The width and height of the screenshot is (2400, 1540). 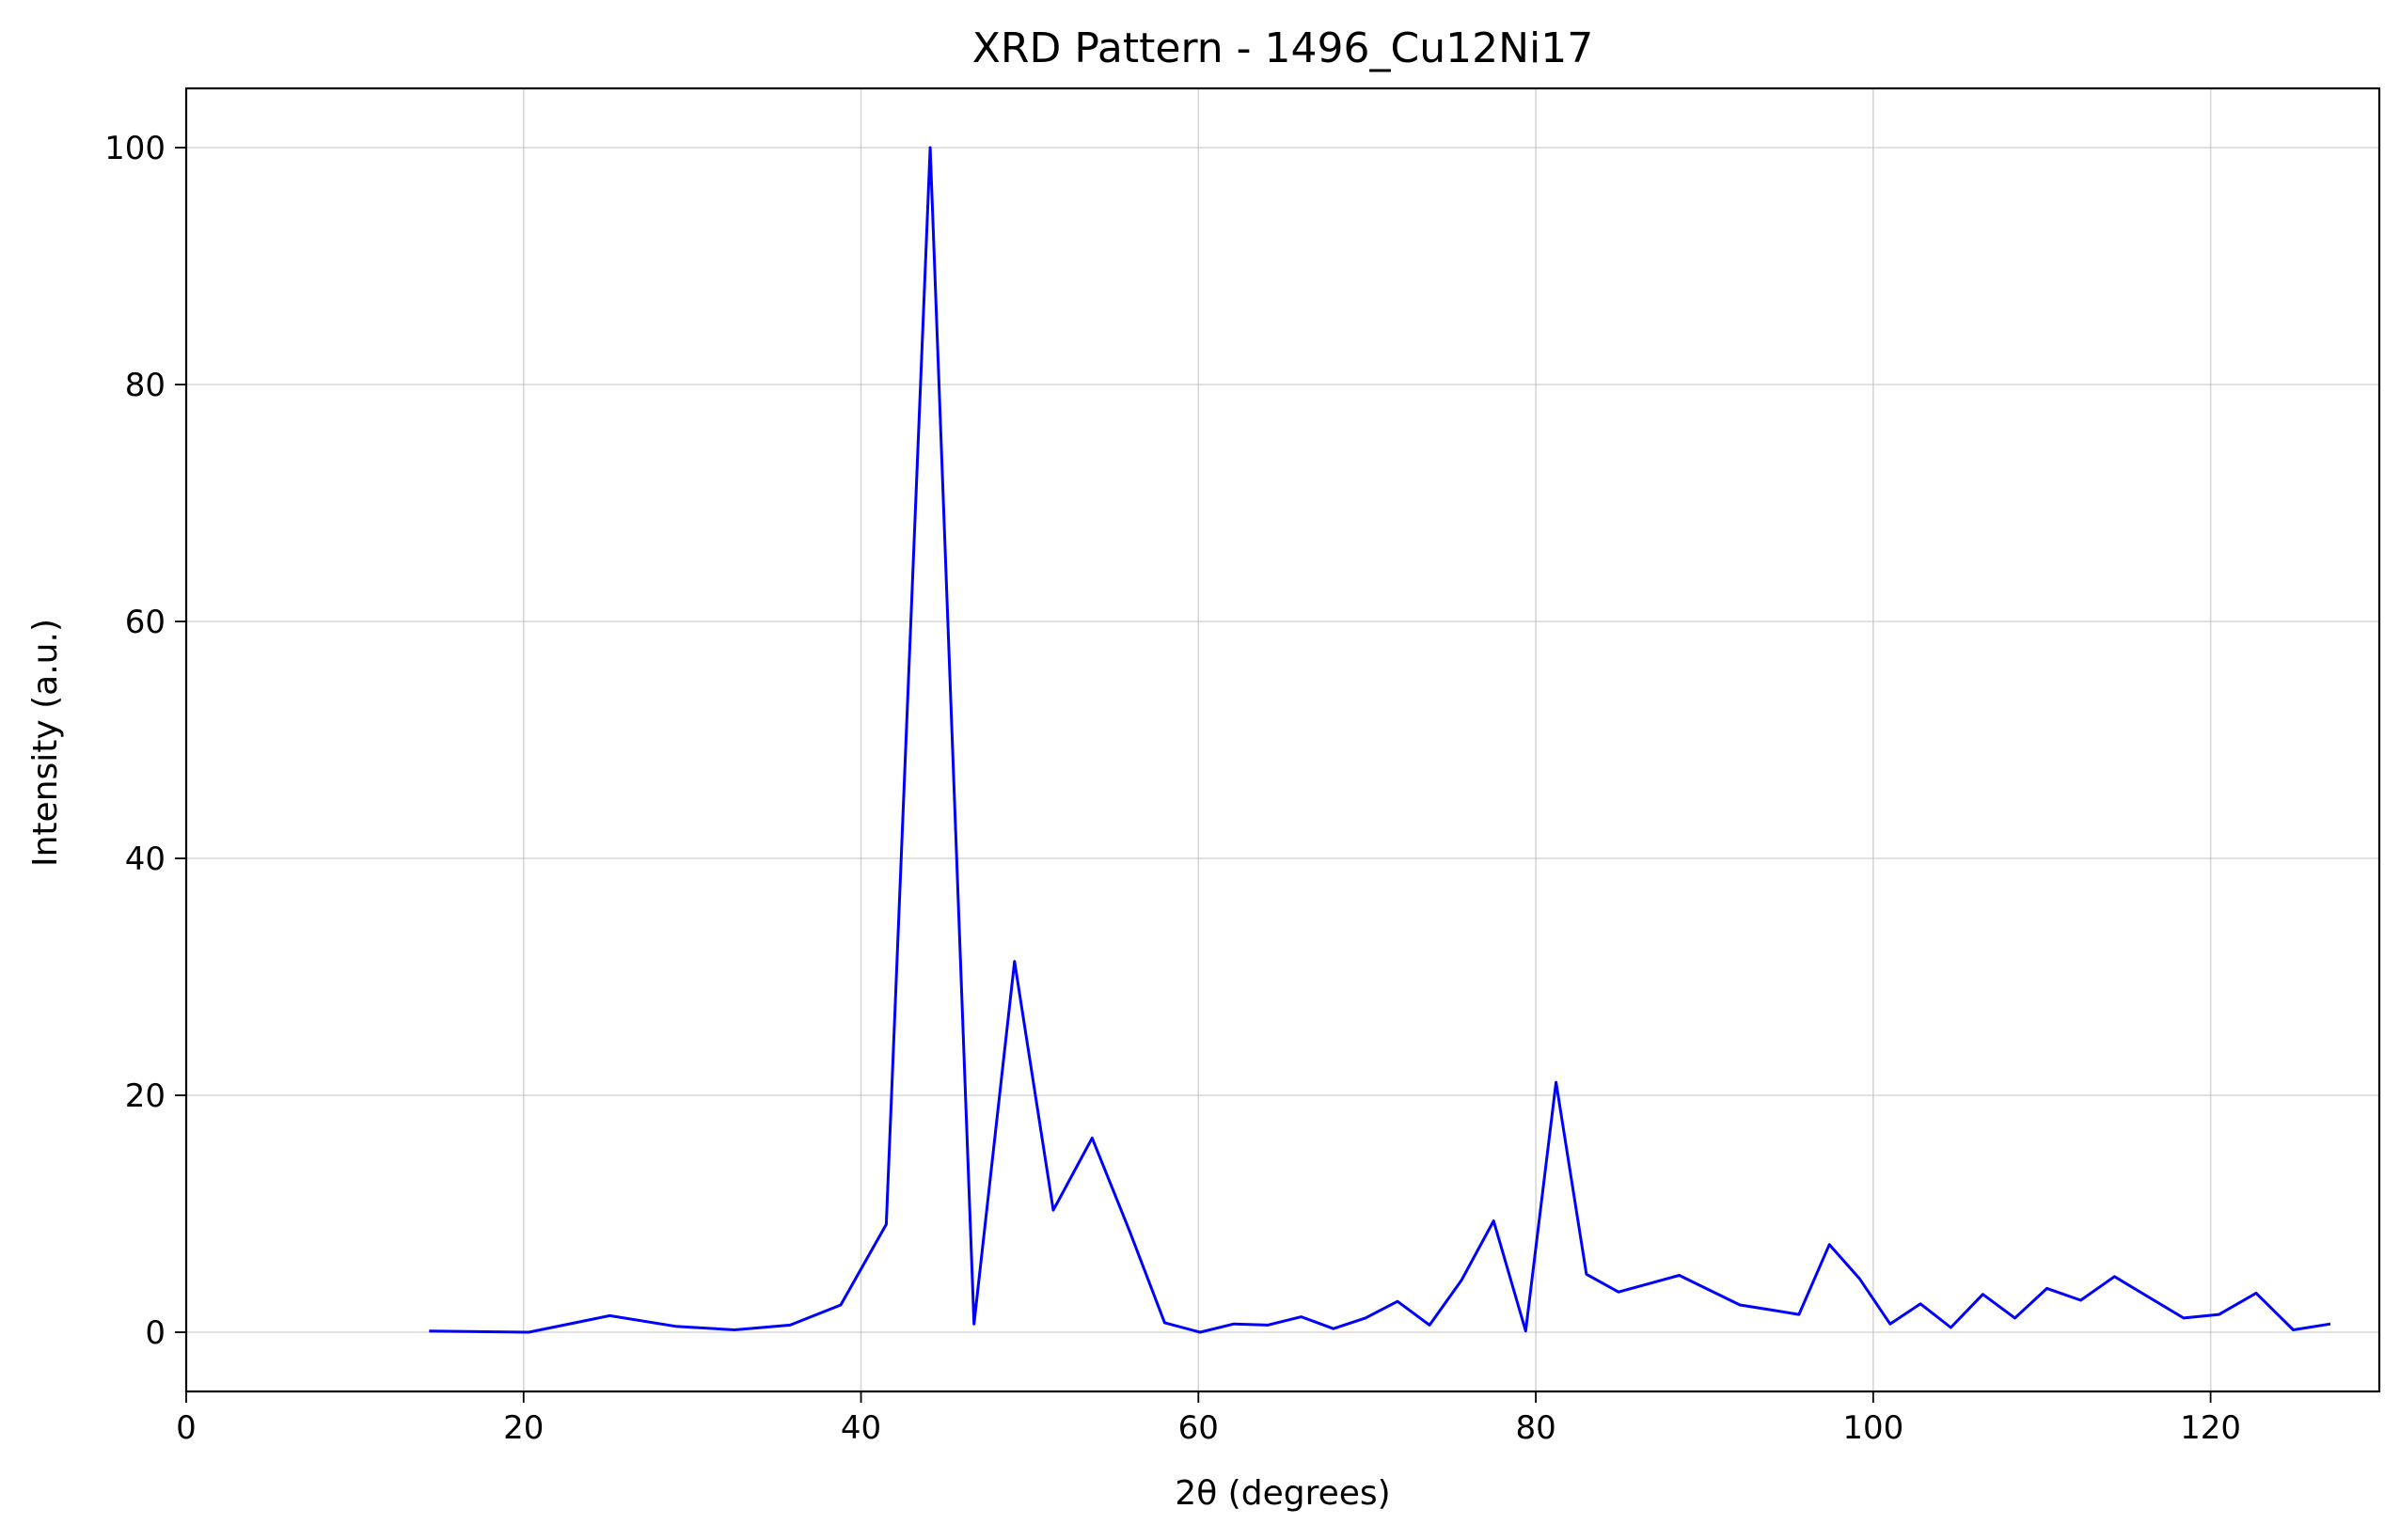 What do you see at coordinates (1198, 1428) in the screenshot?
I see `x-tick-label: 60` at bounding box center [1198, 1428].